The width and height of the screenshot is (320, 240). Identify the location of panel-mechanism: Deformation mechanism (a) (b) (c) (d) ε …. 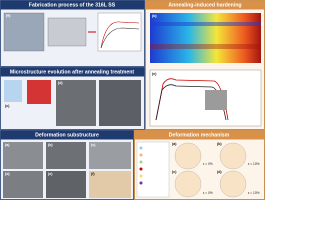
(199, 165).